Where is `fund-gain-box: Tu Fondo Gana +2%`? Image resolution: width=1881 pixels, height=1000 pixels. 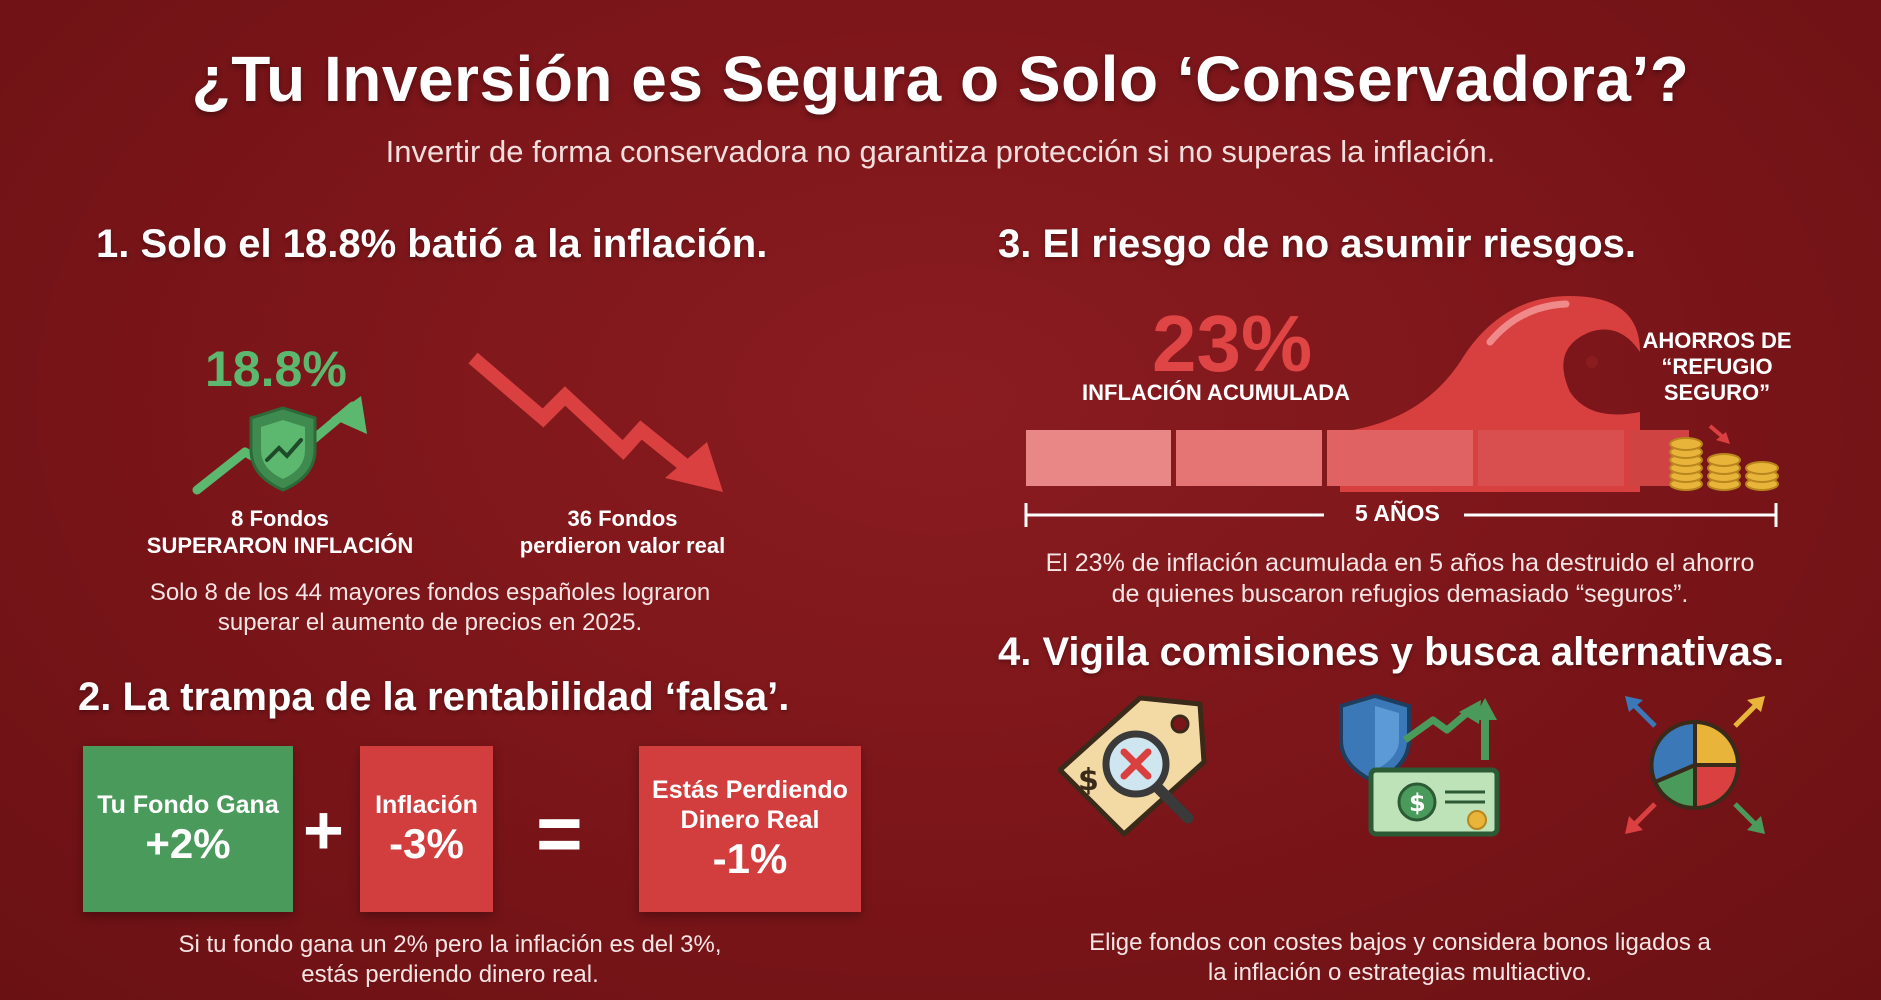 fund-gain-box: Tu Fondo Gana +2% is located at coordinates (188, 829).